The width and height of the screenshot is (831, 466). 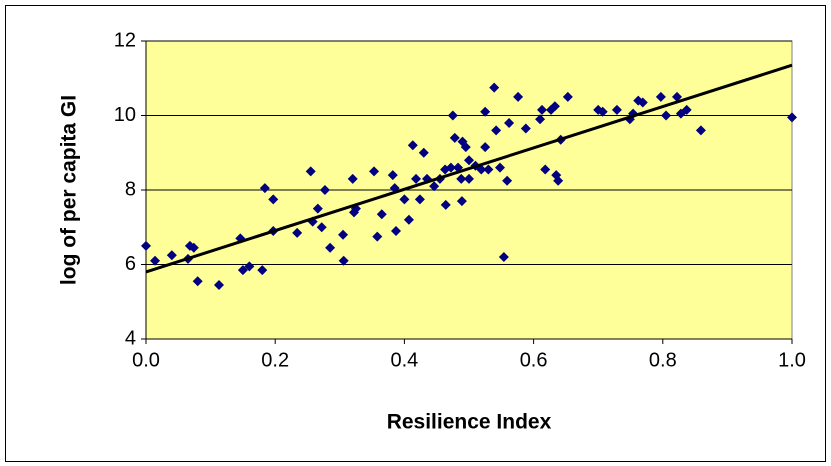 I want to click on x-tick-label: 0.4, so click(x=404, y=360).